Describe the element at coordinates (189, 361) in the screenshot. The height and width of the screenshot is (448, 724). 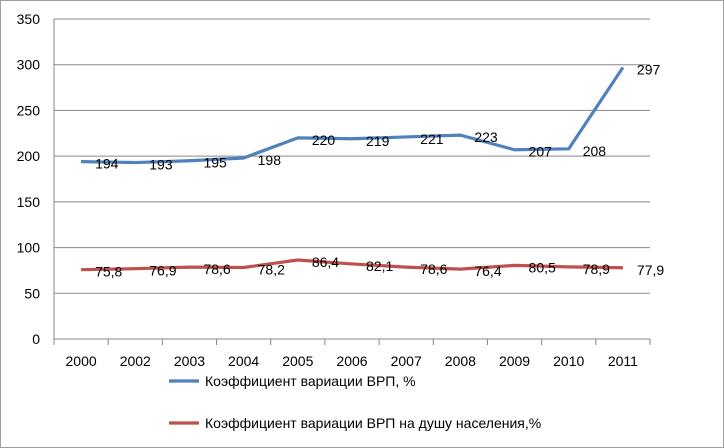
I see `x-tick-label: 2003` at that location.